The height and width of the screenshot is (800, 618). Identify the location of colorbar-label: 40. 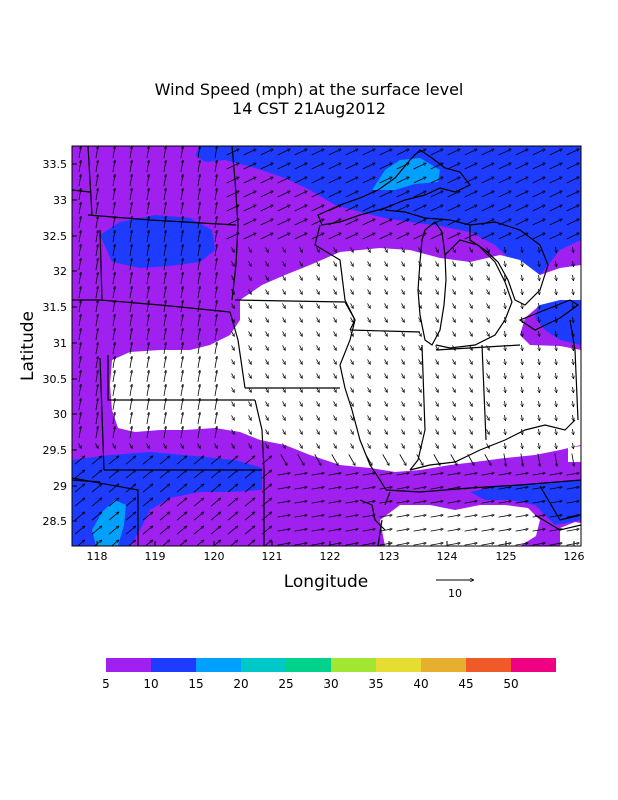
(420, 684).